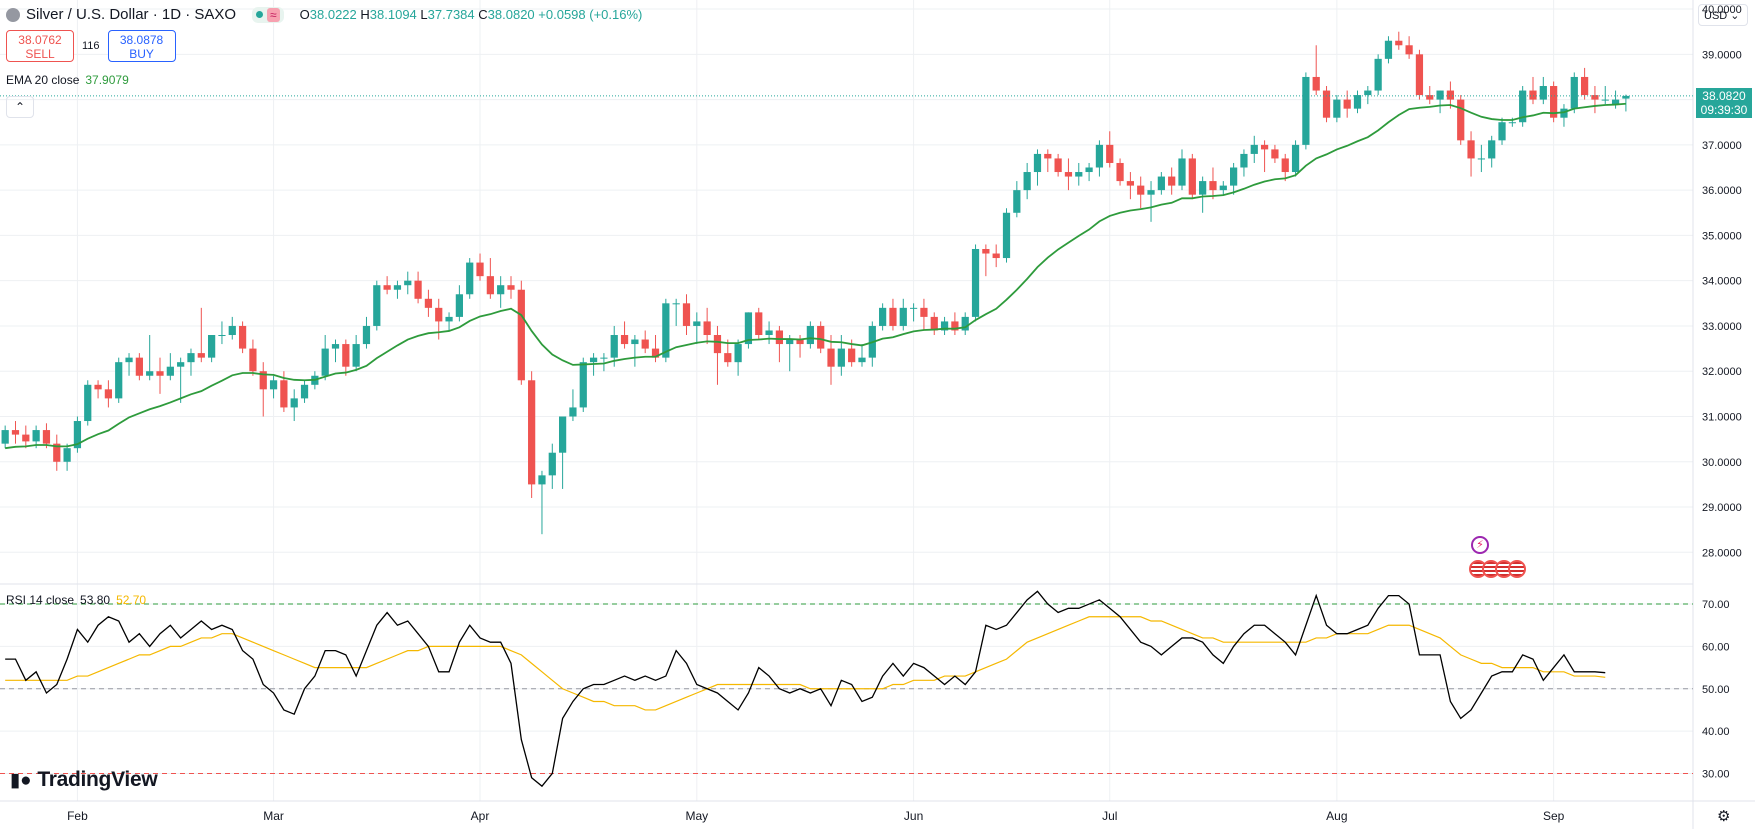 The width and height of the screenshot is (1755, 829). I want to click on price-tick-label: 32.0000, so click(1722, 372).